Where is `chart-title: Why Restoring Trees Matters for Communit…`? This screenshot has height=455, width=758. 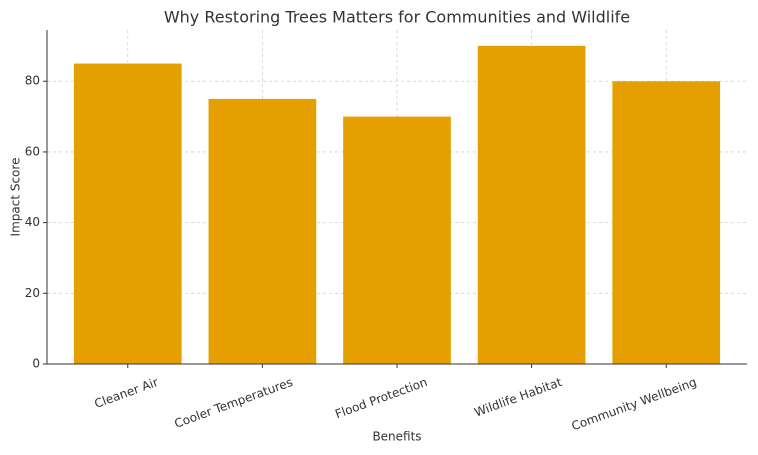 chart-title: Why Restoring Trees Matters for Communit… is located at coordinates (397, 17).